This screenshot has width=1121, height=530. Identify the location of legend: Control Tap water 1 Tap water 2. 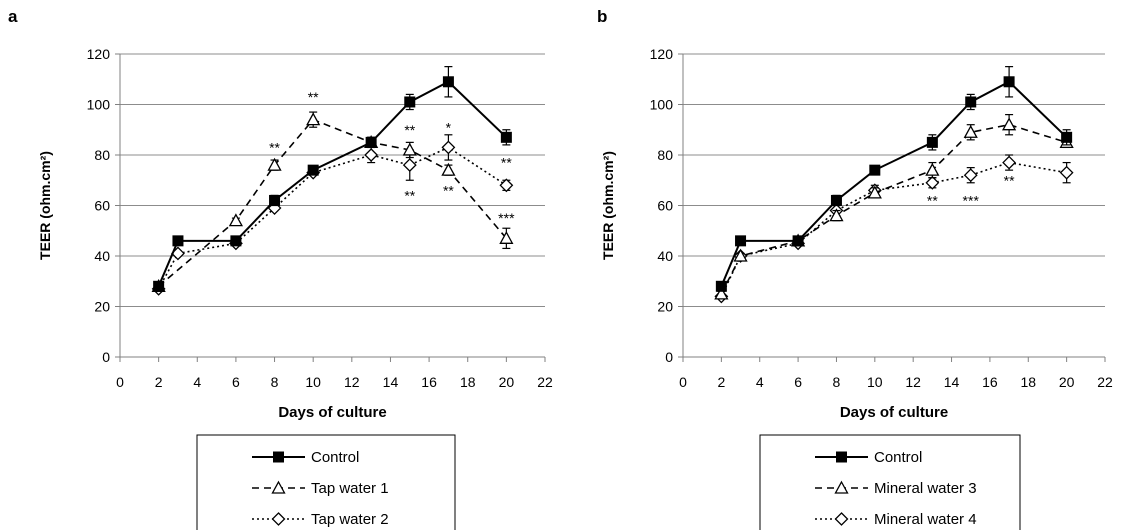
(326, 482).